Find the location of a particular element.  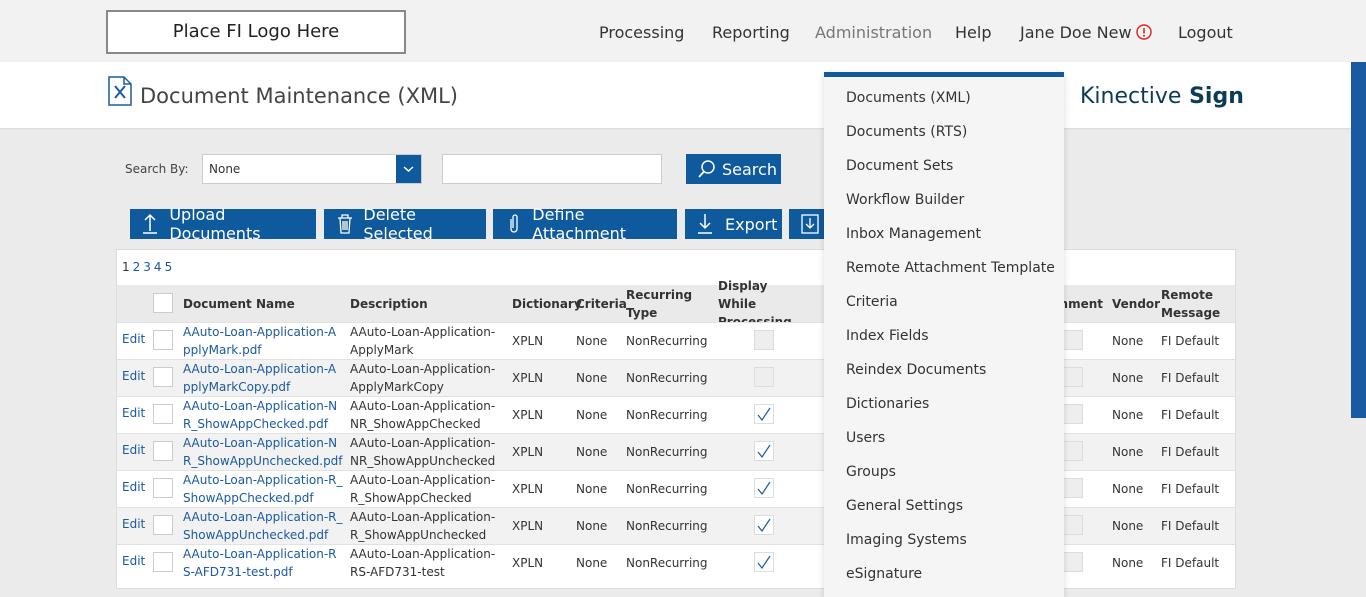

menu-item: General Settings is located at coordinates (905, 506).